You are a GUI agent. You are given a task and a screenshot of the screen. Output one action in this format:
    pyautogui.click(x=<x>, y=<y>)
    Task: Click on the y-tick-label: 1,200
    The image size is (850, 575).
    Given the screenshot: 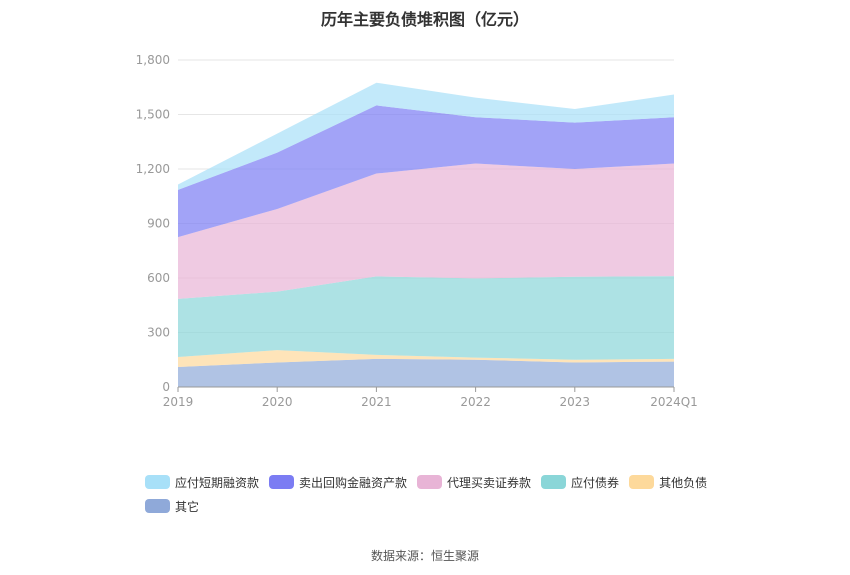 What is the action you would take?
    pyautogui.click(x=153, y=169)
    